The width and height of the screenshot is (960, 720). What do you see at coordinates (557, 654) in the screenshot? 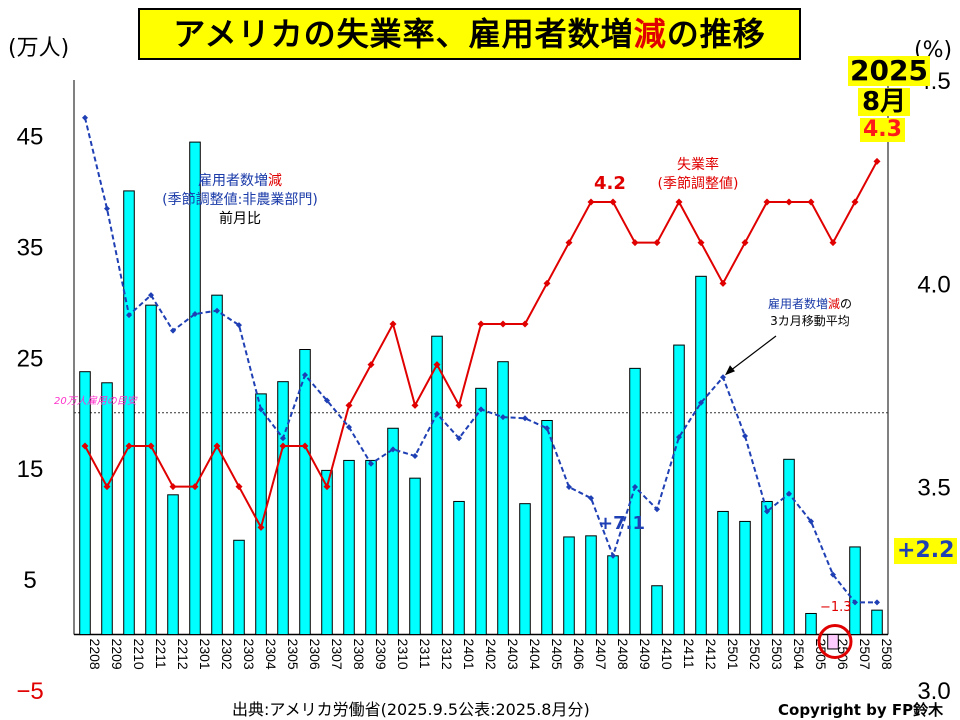
I see `x-tick-2405: 2405` at bounding box center [557, 654].